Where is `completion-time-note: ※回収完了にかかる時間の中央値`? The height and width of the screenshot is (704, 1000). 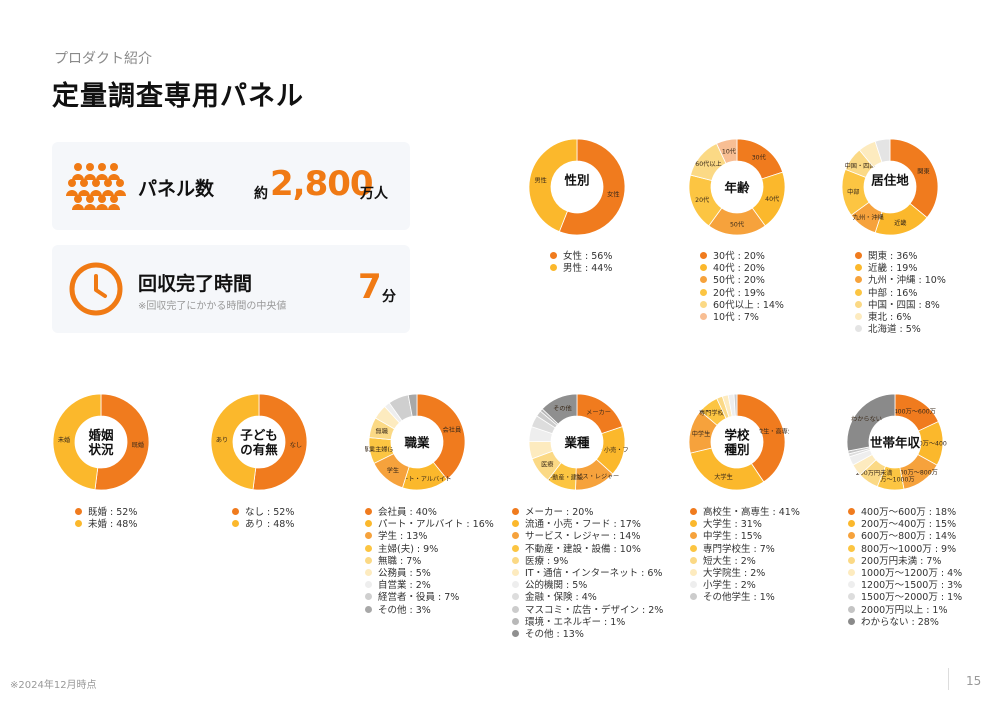
completion-time-note: ※回収完了にかかる時間の中央値 is located at coordinates (212, 306).